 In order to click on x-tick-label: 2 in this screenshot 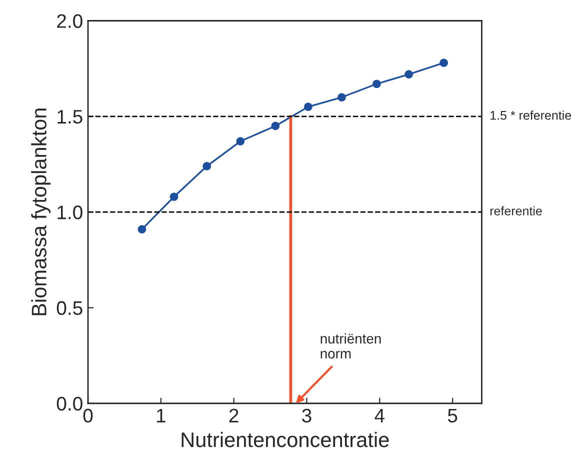, I will do `click(233, 415)`.